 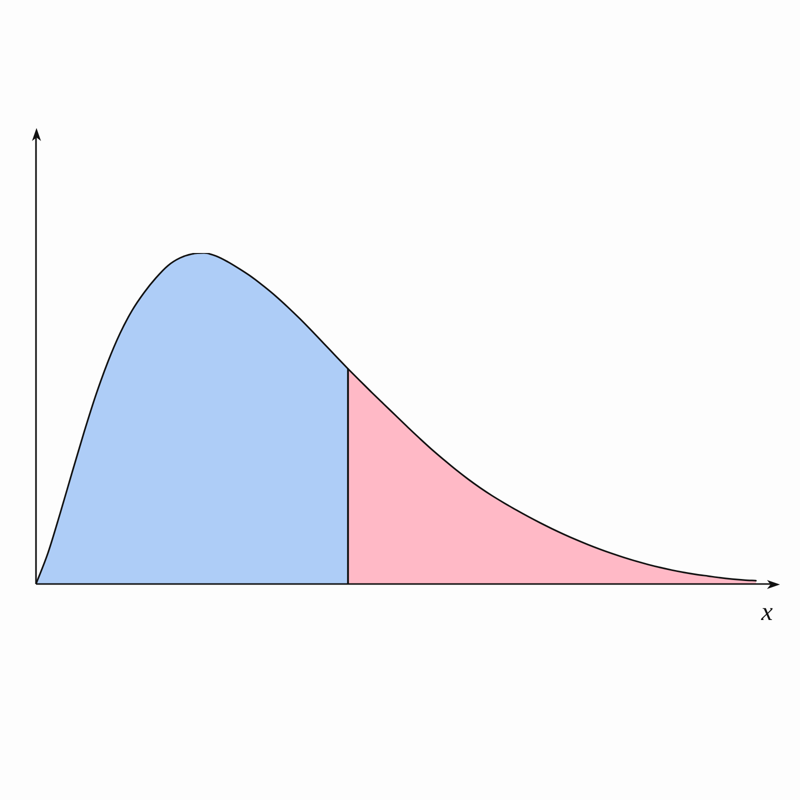 What do you see at coordinates (767, 611) in the screenshot?
I see `x-axis-title: x` at bounding box center [767, 611].